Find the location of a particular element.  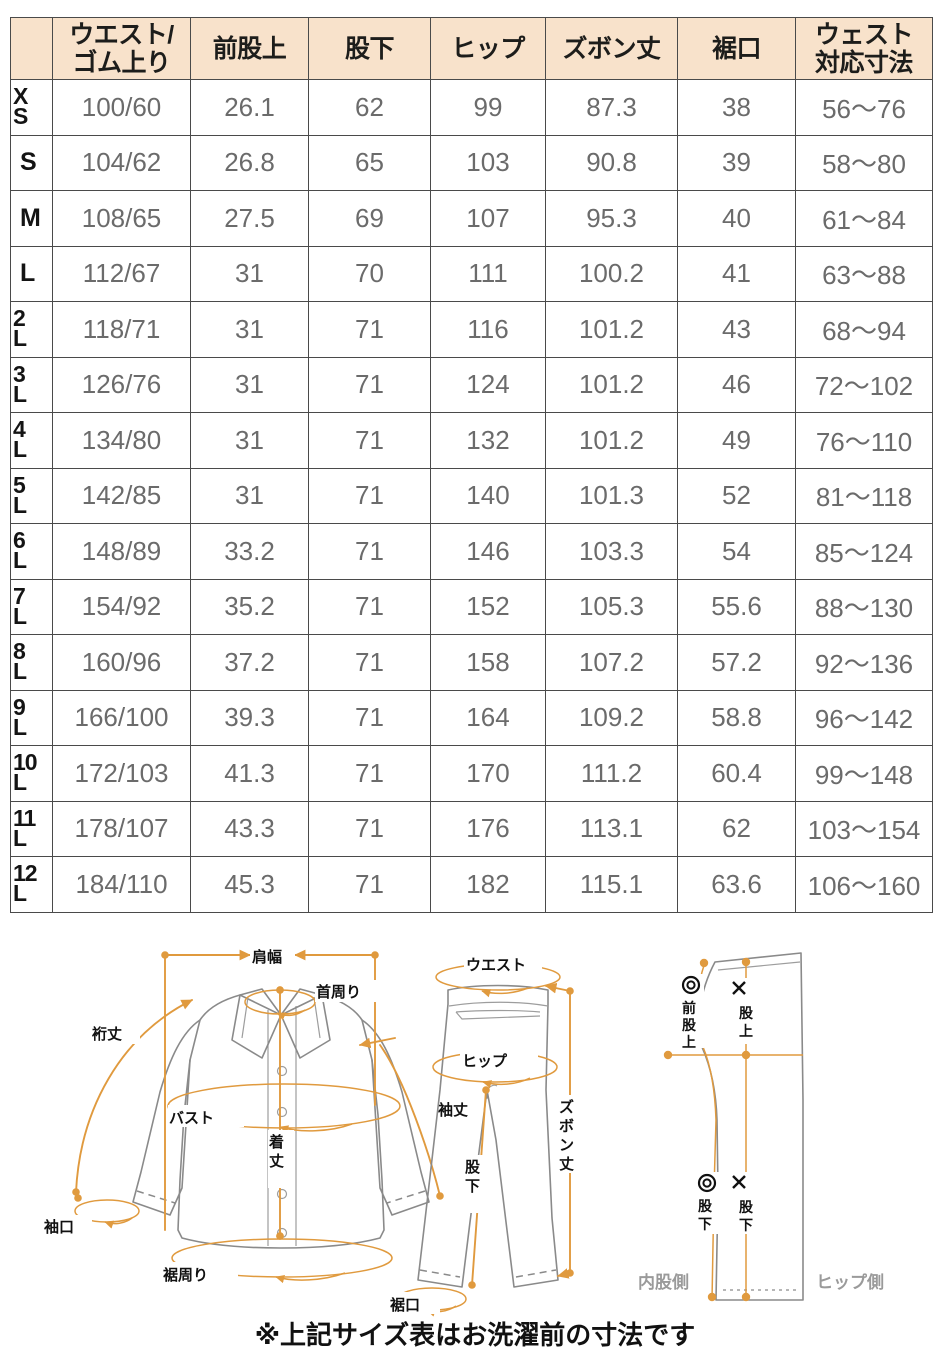

table-row: 9 L 166/100 39.3 71 164 109.2 58.8 96〜142 is located at coordinates (471, 717).